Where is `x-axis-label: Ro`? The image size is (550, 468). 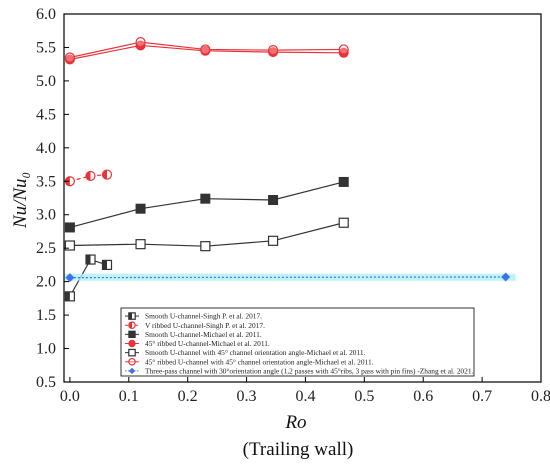
x-axis-label: Ro is located at coordinates (295, 422).